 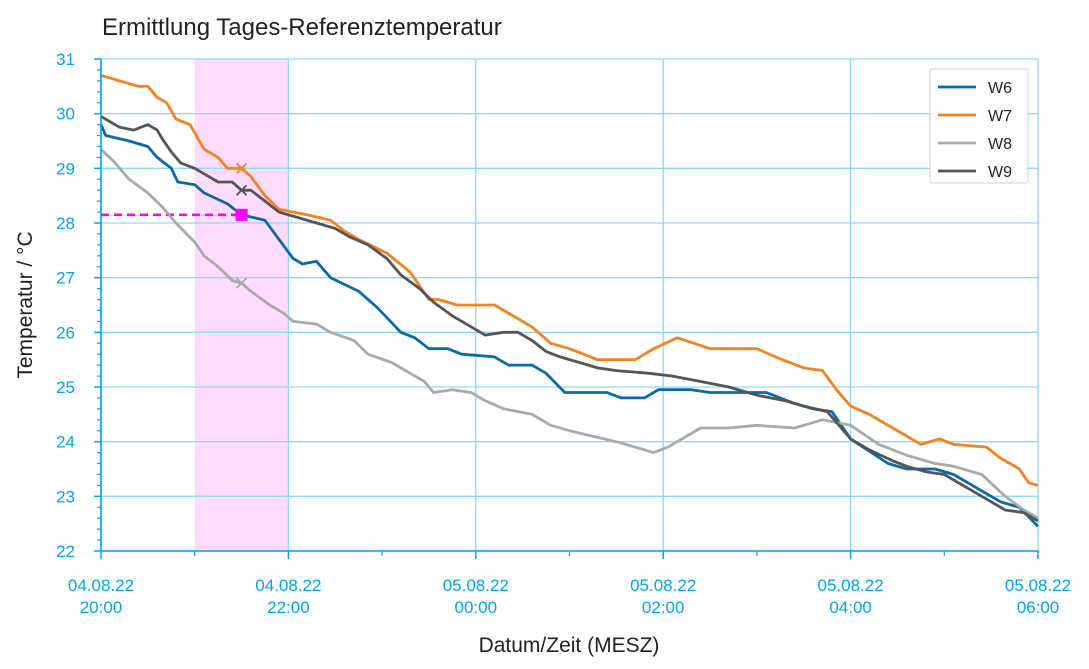 What do you see at coordinates (1000, 116) in the screenshot?
I see `legend-label: W7` at bounding box center [1000, 116].